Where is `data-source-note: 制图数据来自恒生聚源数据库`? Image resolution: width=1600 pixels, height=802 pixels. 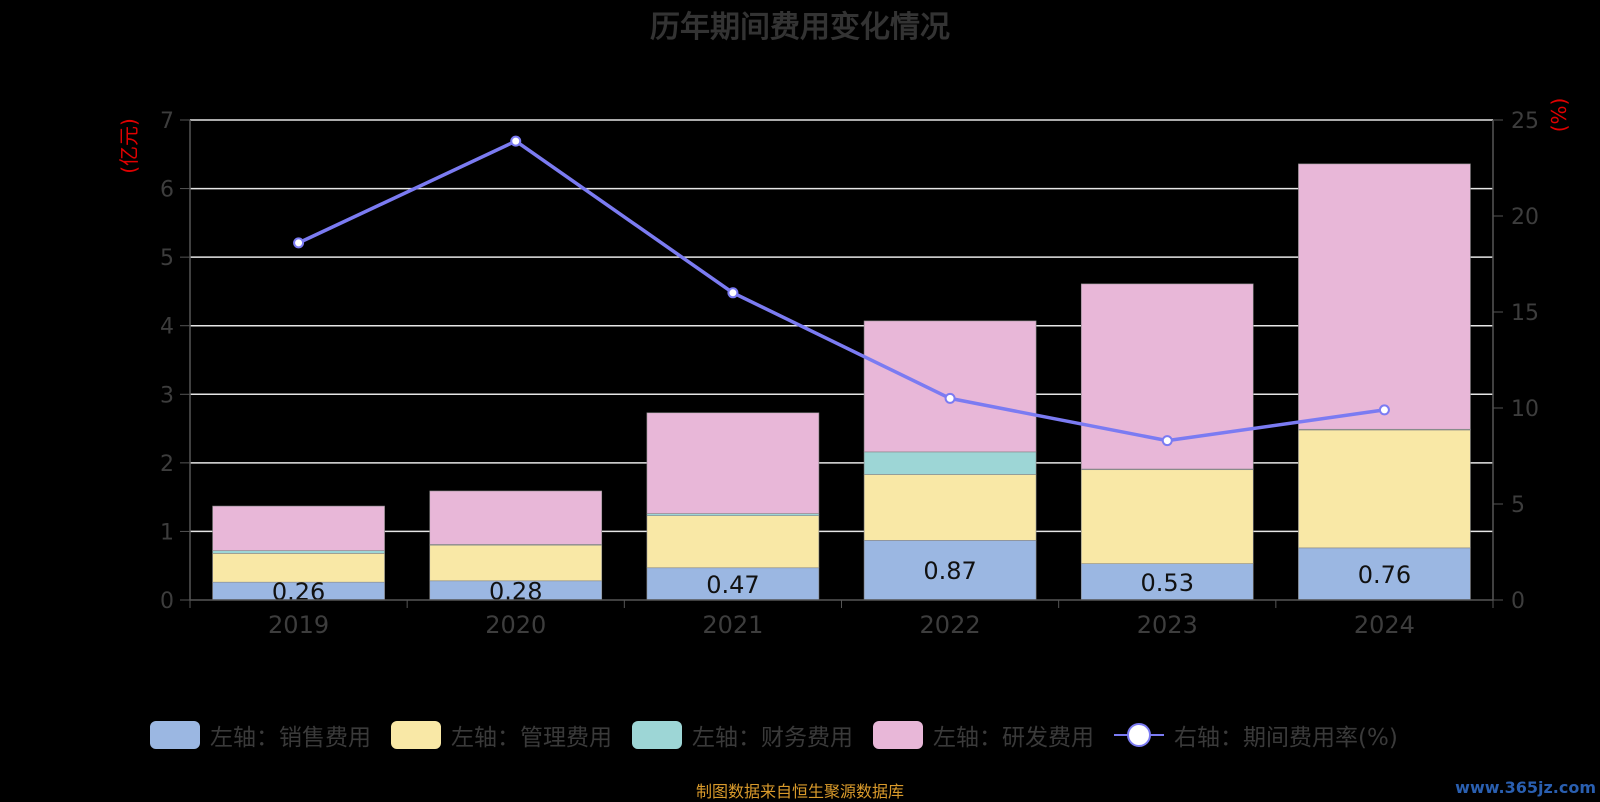 data-source-note: 制图数据来自恒生聚源数据库 is located at coordinates (799, 791).